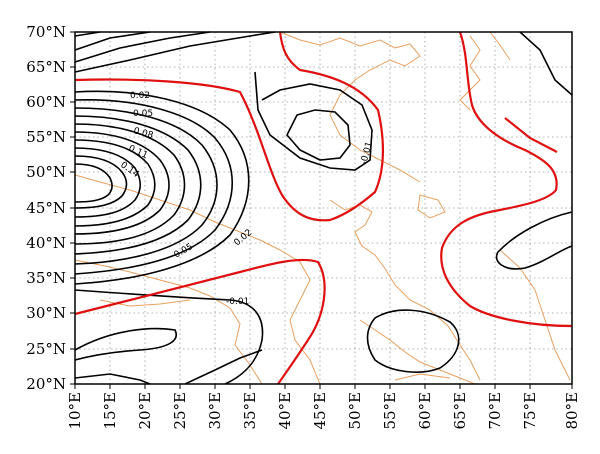  What do you see at coordinates (46, 102) in the screenshot?
I see `y-tick-label: 60°N` at bounding box center [46, 102].